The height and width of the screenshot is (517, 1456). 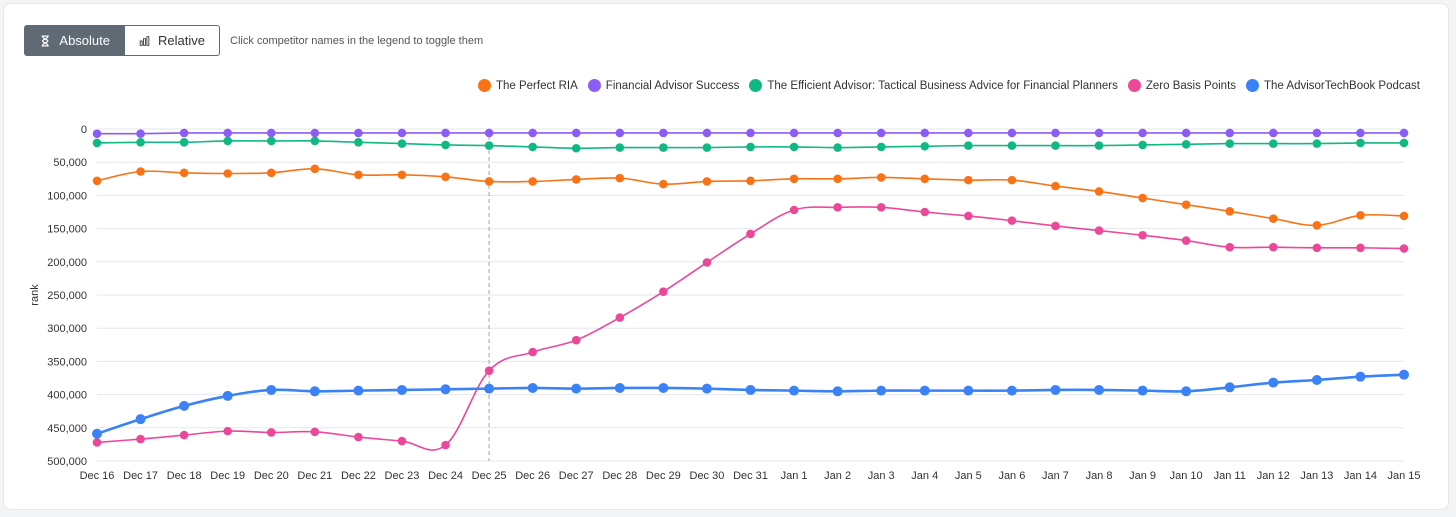 I want to click on legend-item: Zero Basis Points, so click(x=1181, y=85).